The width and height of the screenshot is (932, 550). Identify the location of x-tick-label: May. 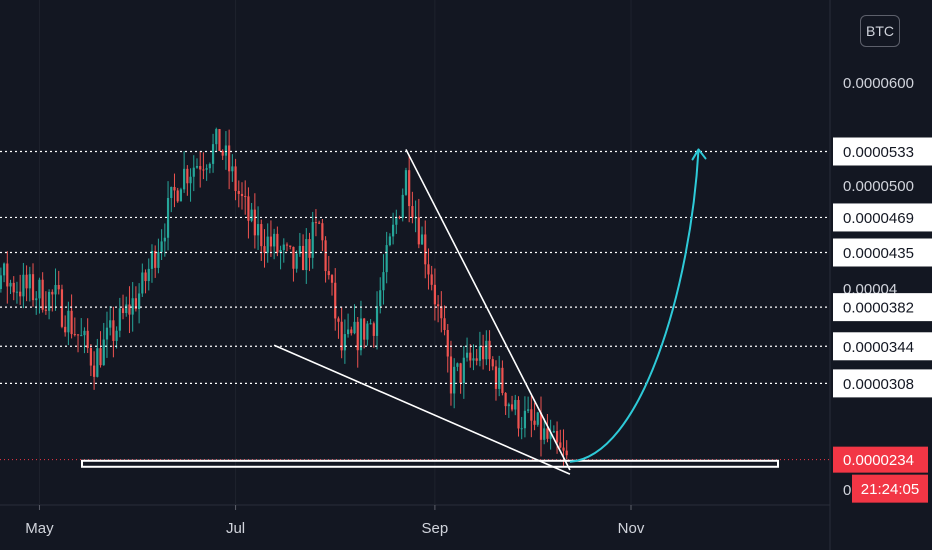
(39, 528).